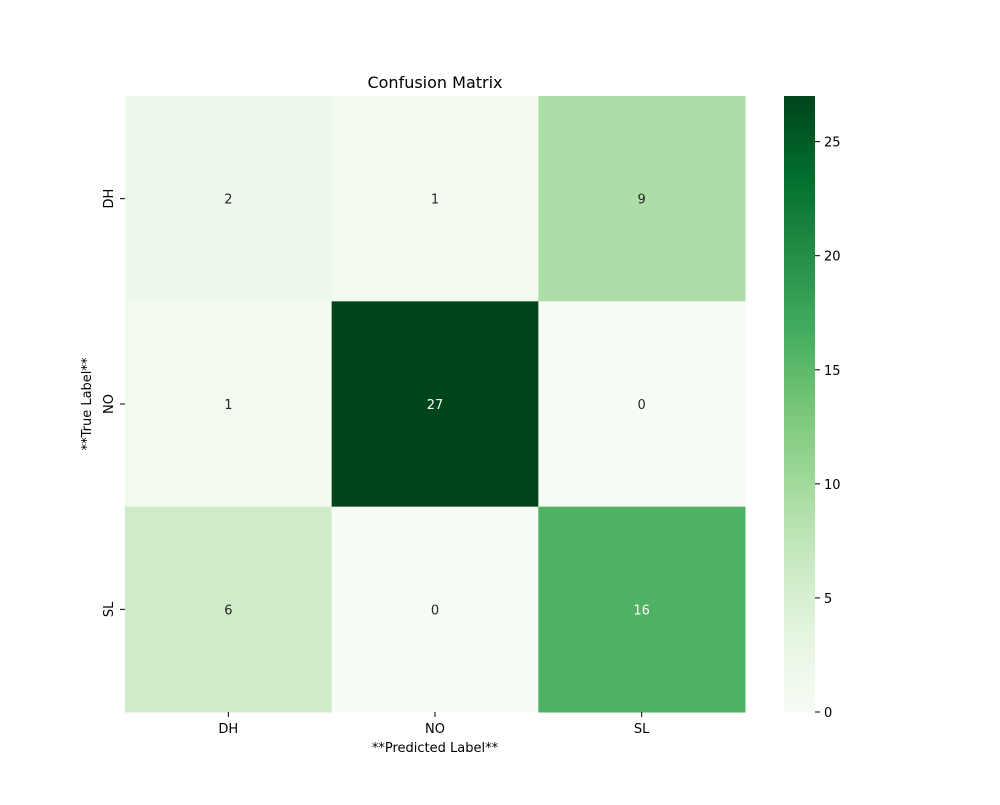 This screenshot has height=805, width=1000. I want to click on colorbar-tick-label: 15, so click(832, 371).